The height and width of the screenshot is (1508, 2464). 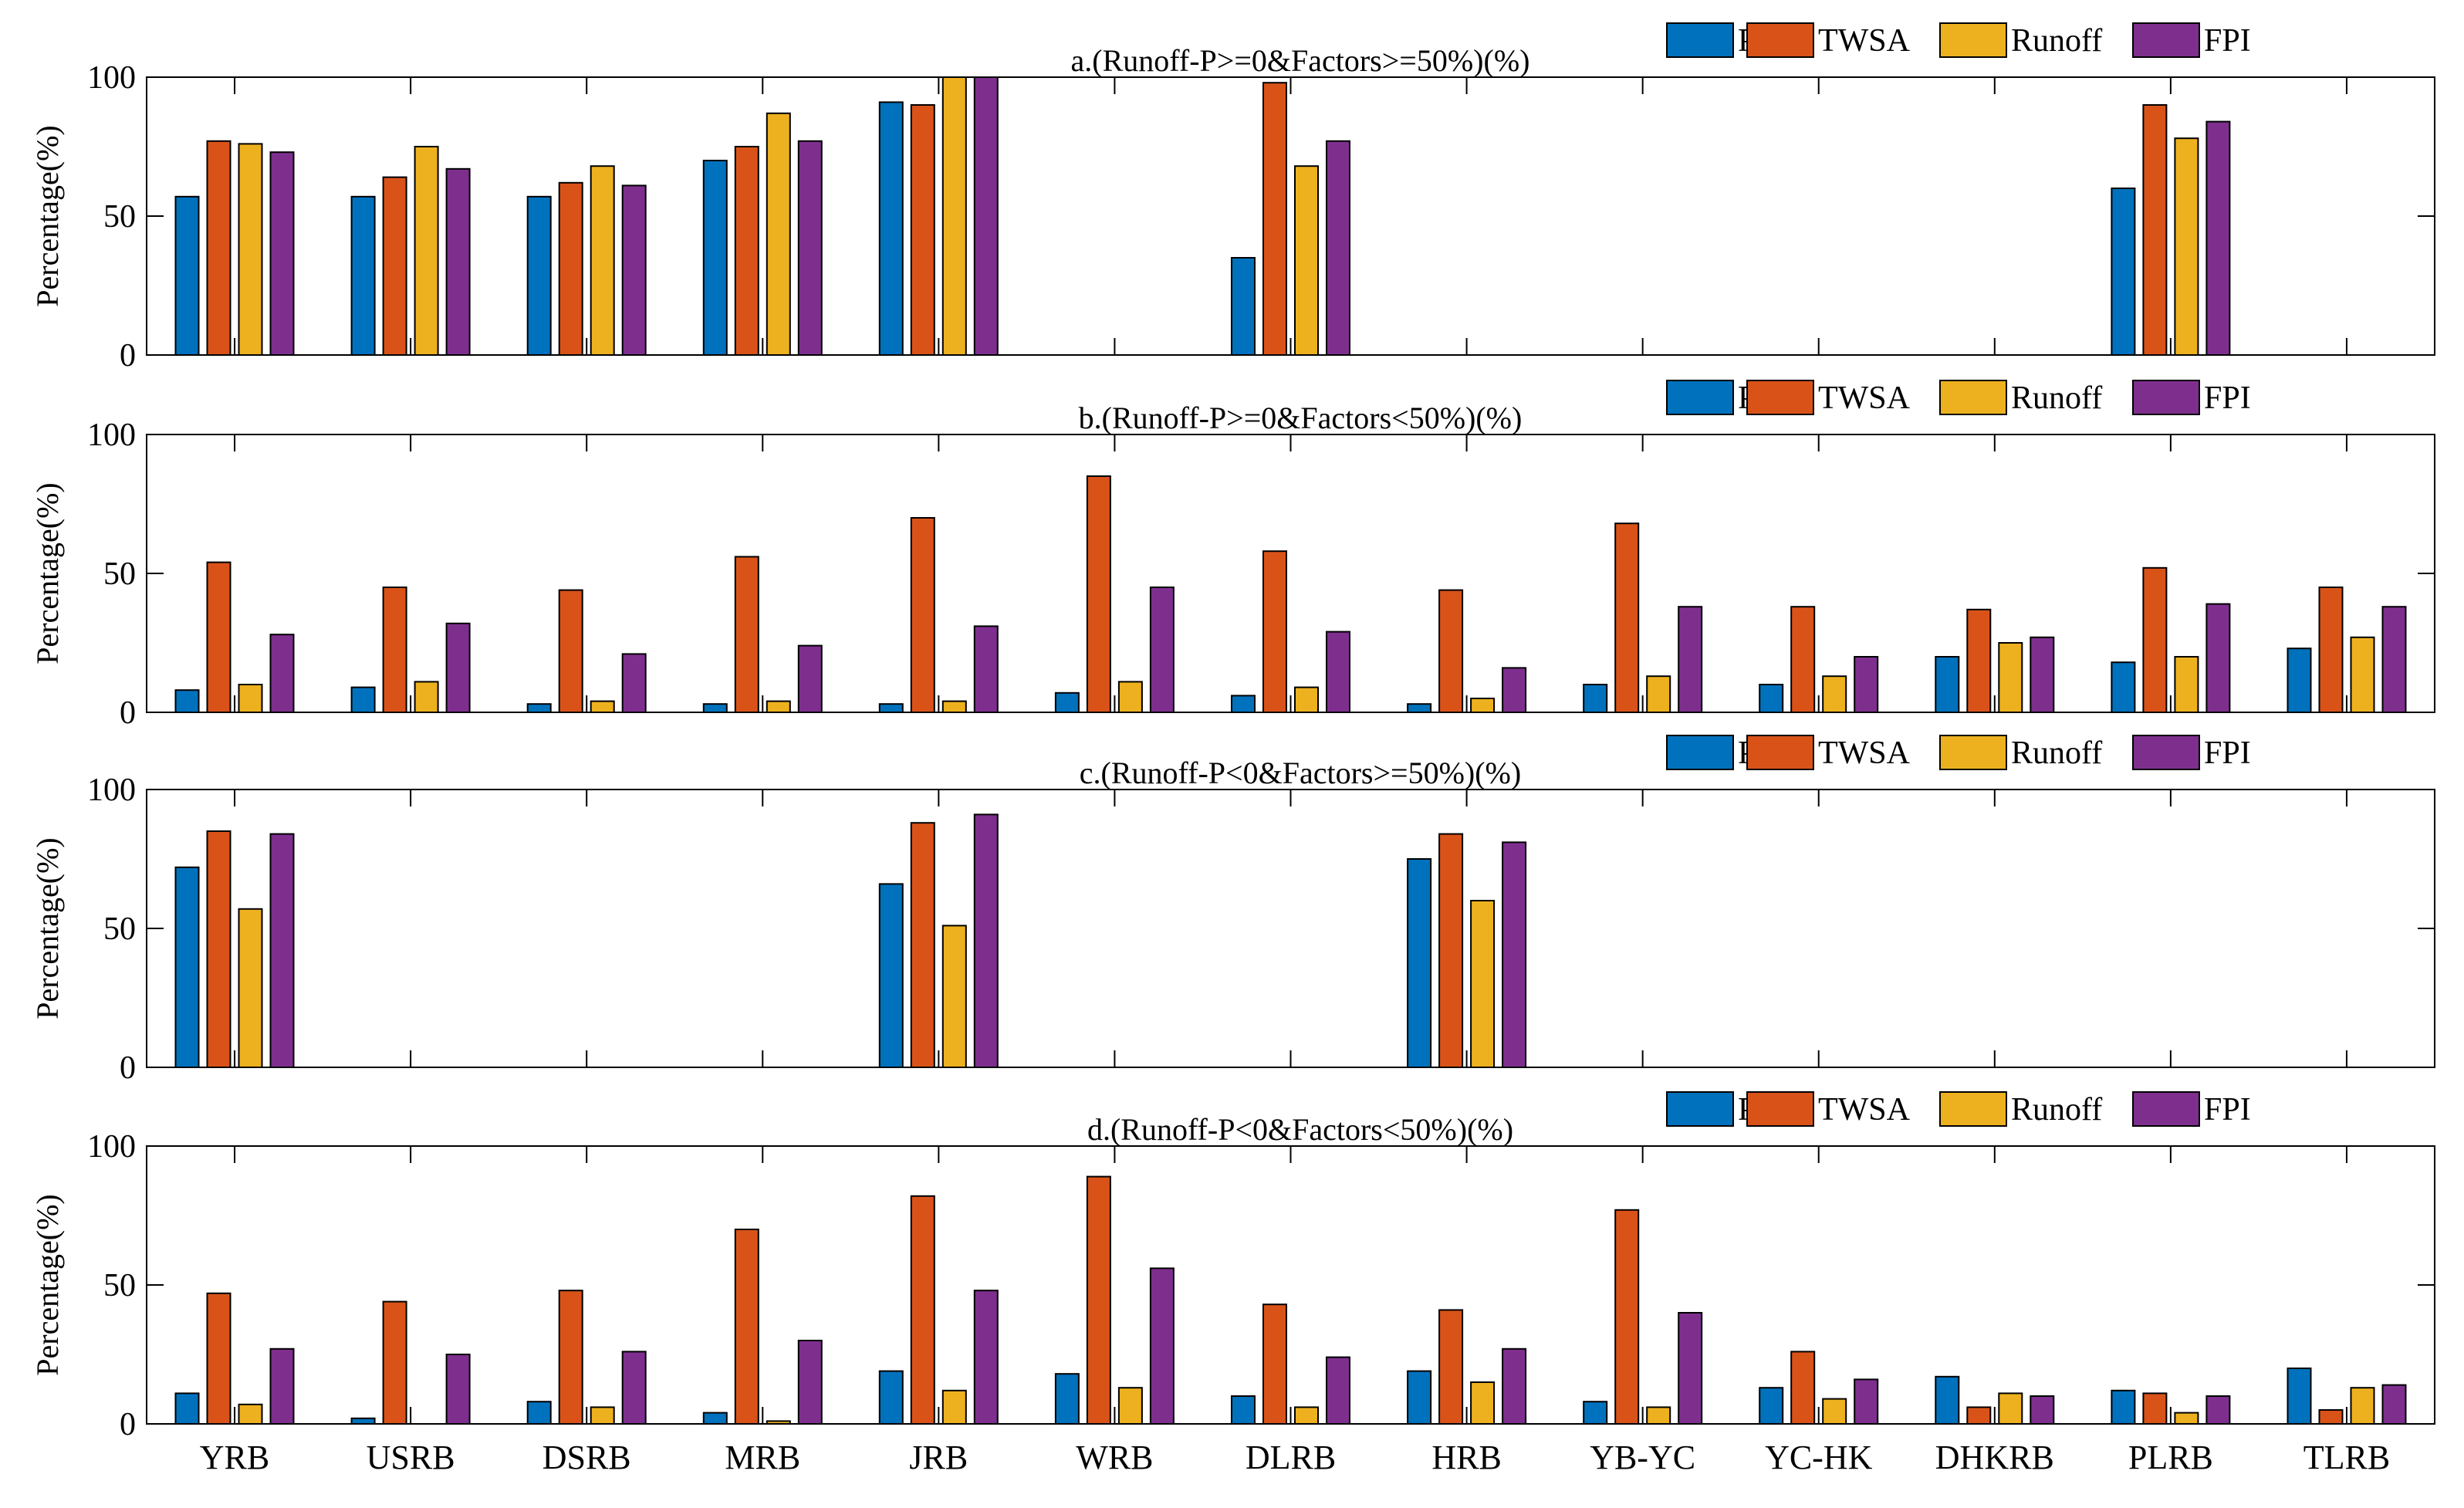 I want to click on bar-p-usrb, so click(x=363, y=699).